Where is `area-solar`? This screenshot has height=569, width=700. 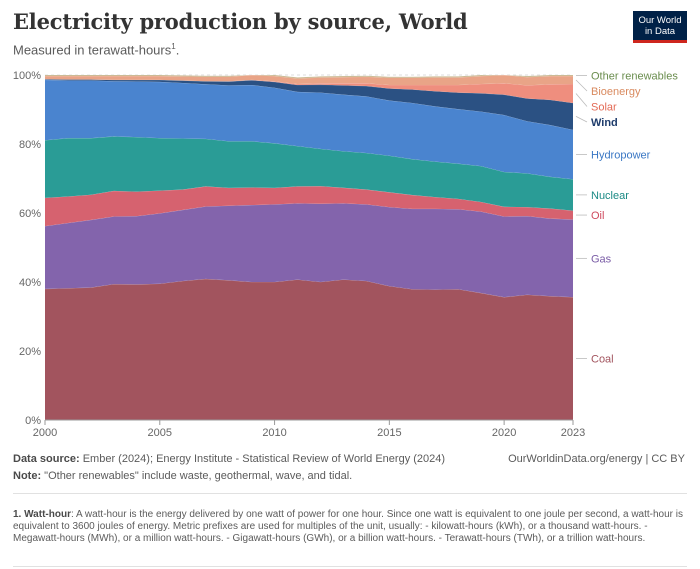
area-solar is located at coordinates (309, 91).